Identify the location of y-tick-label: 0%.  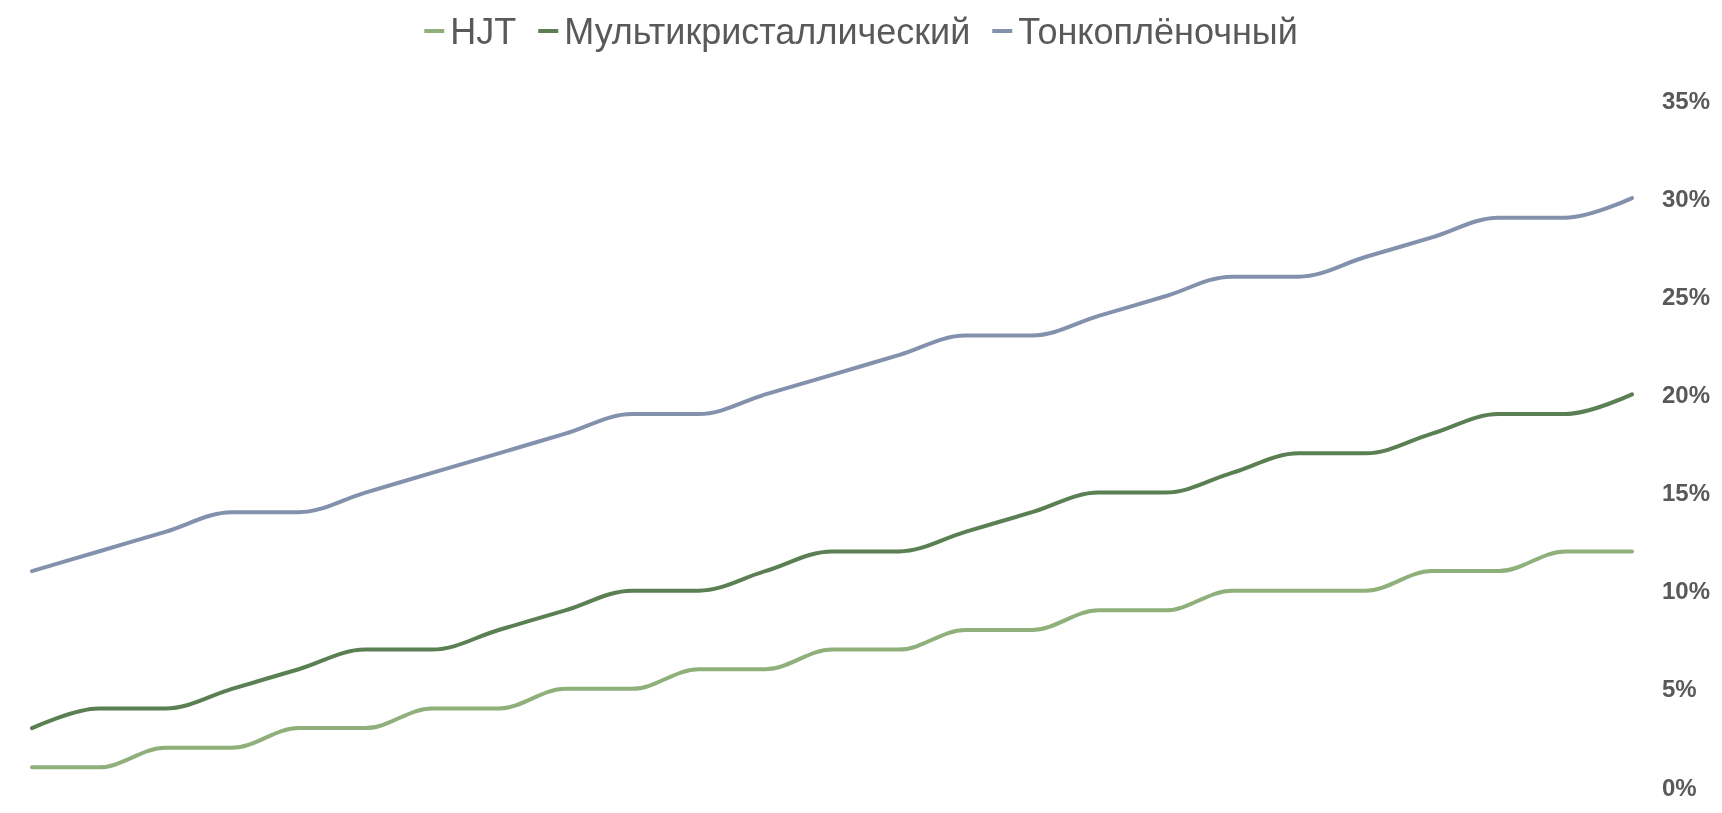
(1679, 787).